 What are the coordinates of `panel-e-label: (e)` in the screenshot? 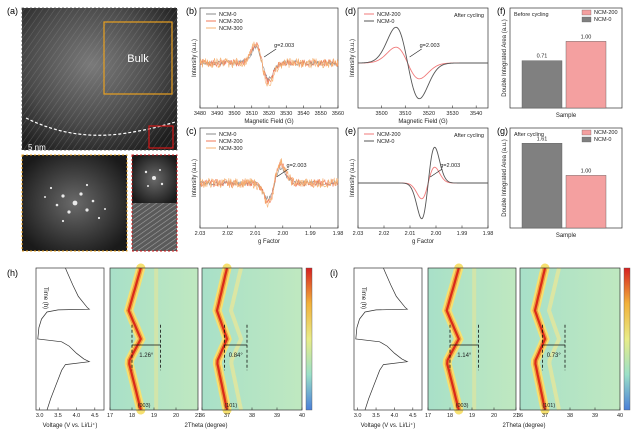 It's located at (350, 131).